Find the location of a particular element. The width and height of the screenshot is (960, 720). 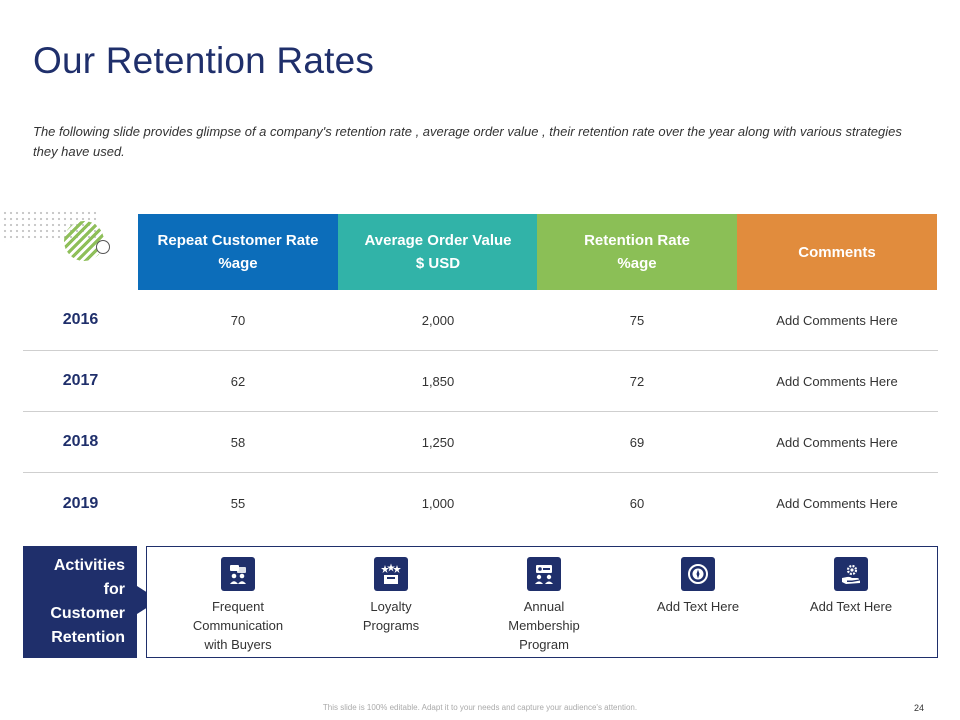

activity-item: Annual Membership Program is located at coordinates (544, 605).